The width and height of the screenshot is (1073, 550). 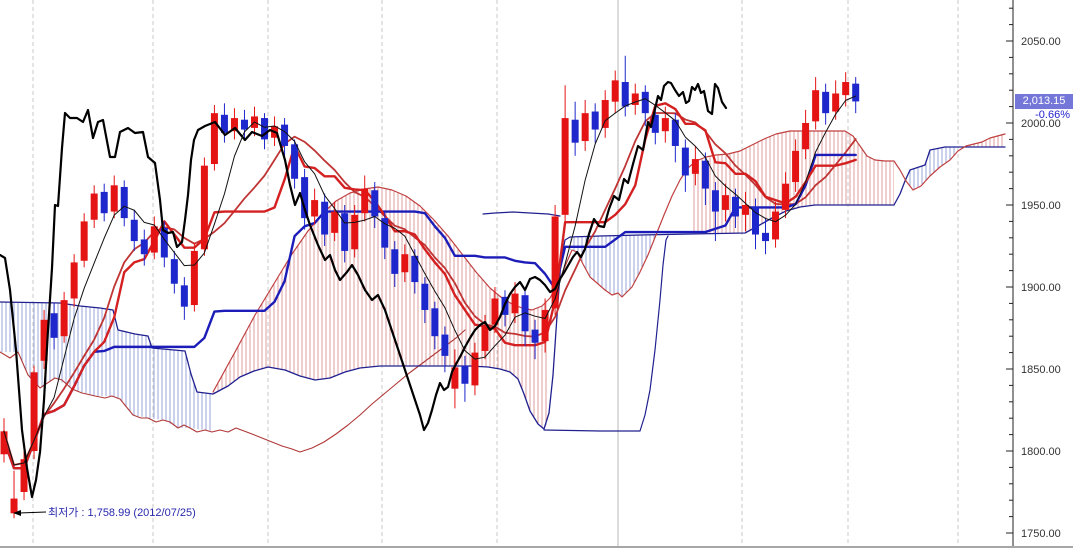 I want to click on price-change-percent: -0.66%, so click(x=1052, y=115).